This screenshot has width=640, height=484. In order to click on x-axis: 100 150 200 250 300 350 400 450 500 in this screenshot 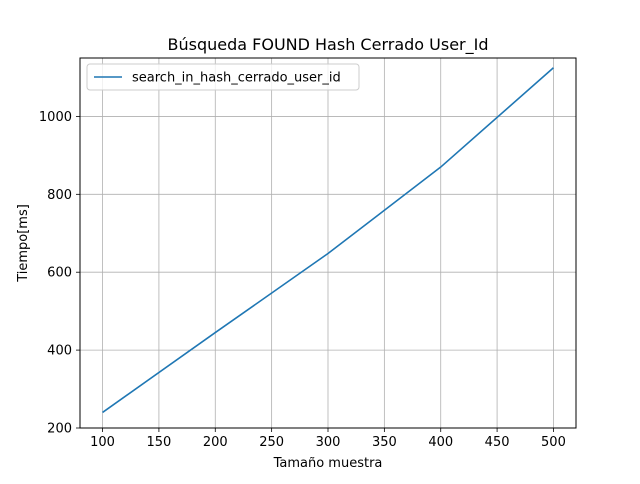, I will do `click(328, 439)`.